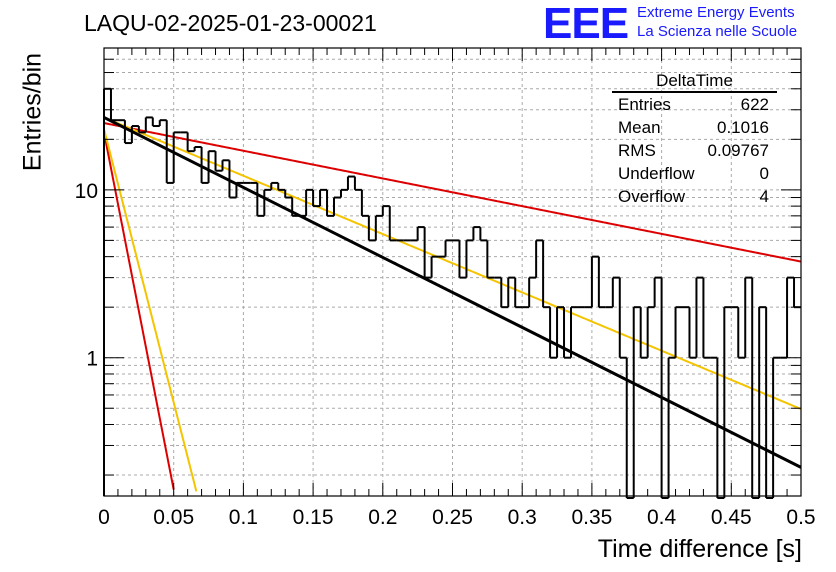 This screenshot has width=836, height=572. What do you see at coordinates (694, 127) in the screenshot?
I see `stats-row-mean: Mean 0.1016` at bounding box center [694, 127].